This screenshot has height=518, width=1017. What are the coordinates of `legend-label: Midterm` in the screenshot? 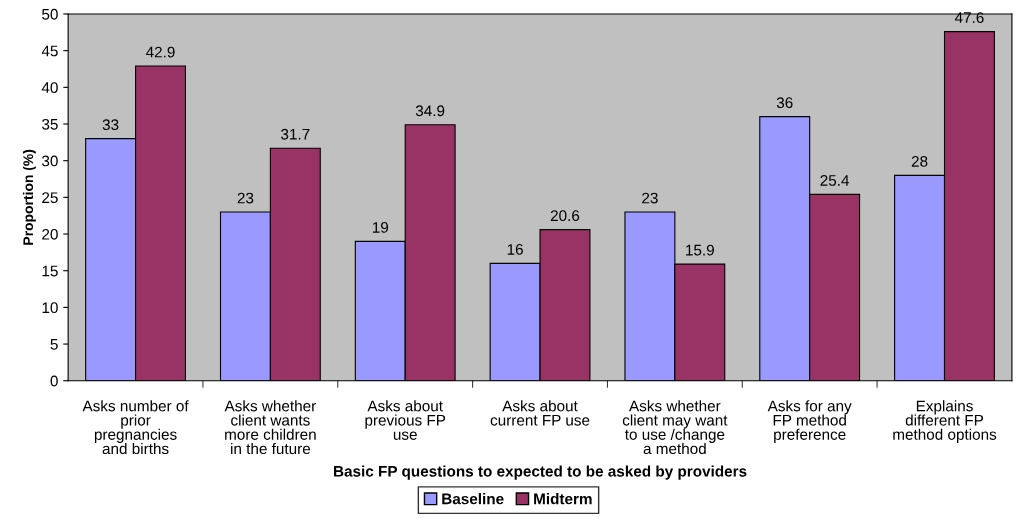 It's located at (563, 499).